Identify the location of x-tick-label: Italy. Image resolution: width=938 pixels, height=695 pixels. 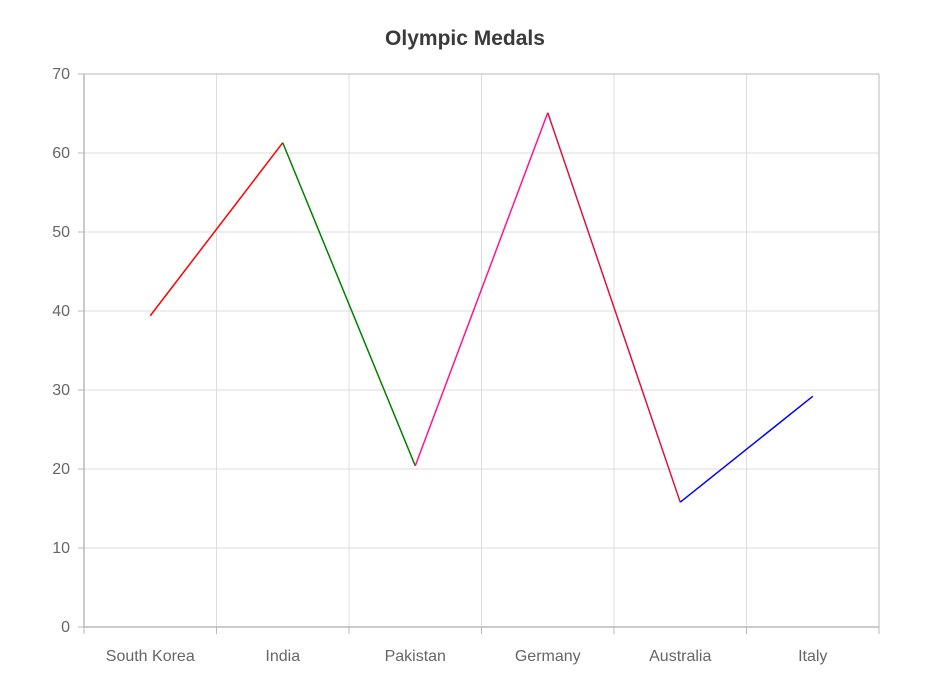
(812, 656).